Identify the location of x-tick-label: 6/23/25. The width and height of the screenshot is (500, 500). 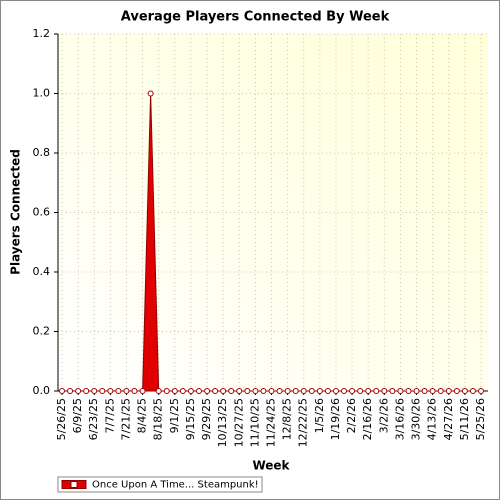
(93, 419).